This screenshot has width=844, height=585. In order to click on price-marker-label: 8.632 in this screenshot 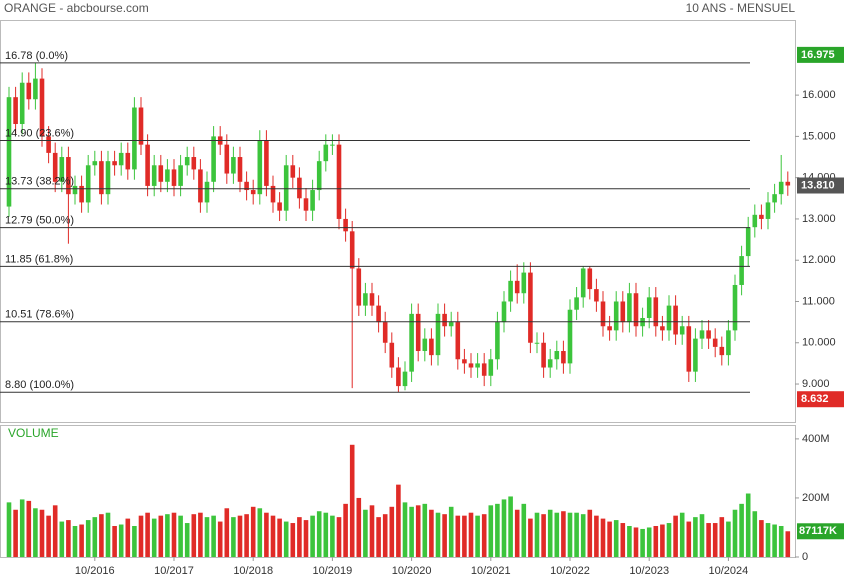, I will do `click(815, 399)`.